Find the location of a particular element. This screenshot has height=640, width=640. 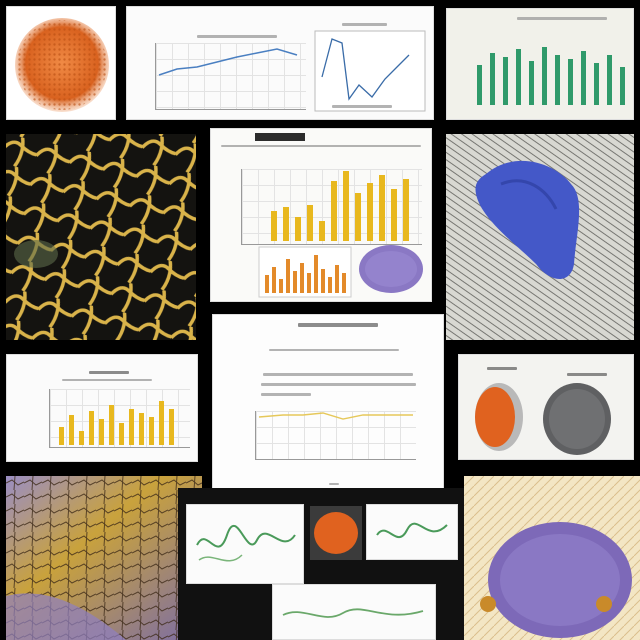

line-plots-svg is located at coordinates (292, 71).